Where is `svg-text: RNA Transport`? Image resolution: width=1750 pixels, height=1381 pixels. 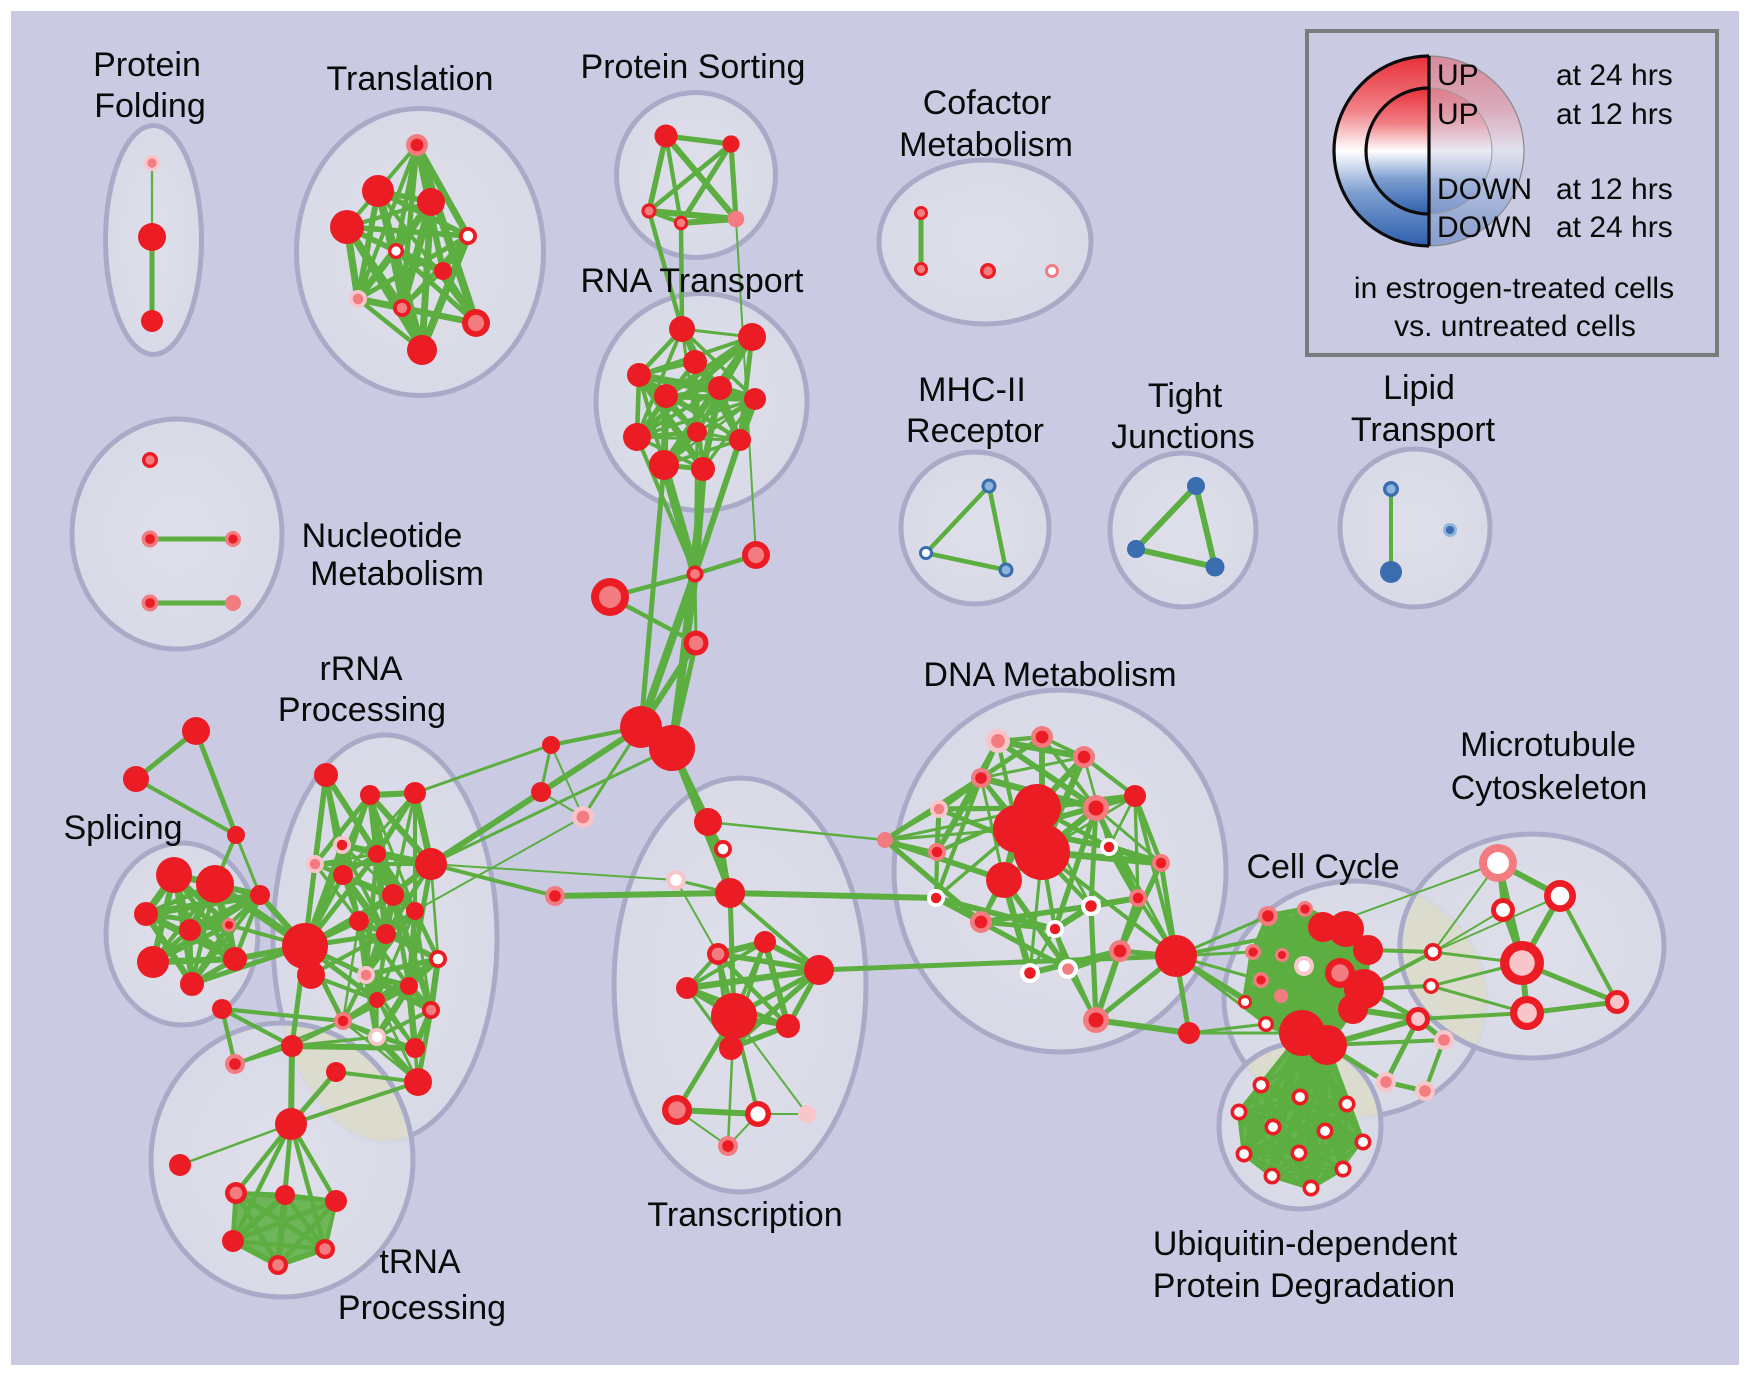
svg-text: RNA Transport is located at coordinates (693, 281).